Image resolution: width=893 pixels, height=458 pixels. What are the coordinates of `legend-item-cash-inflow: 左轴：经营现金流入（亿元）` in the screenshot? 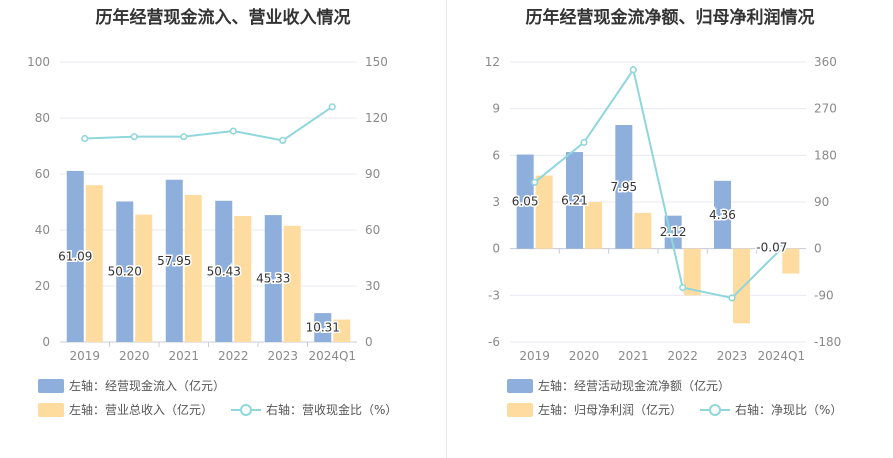 It's located at (131, 385).